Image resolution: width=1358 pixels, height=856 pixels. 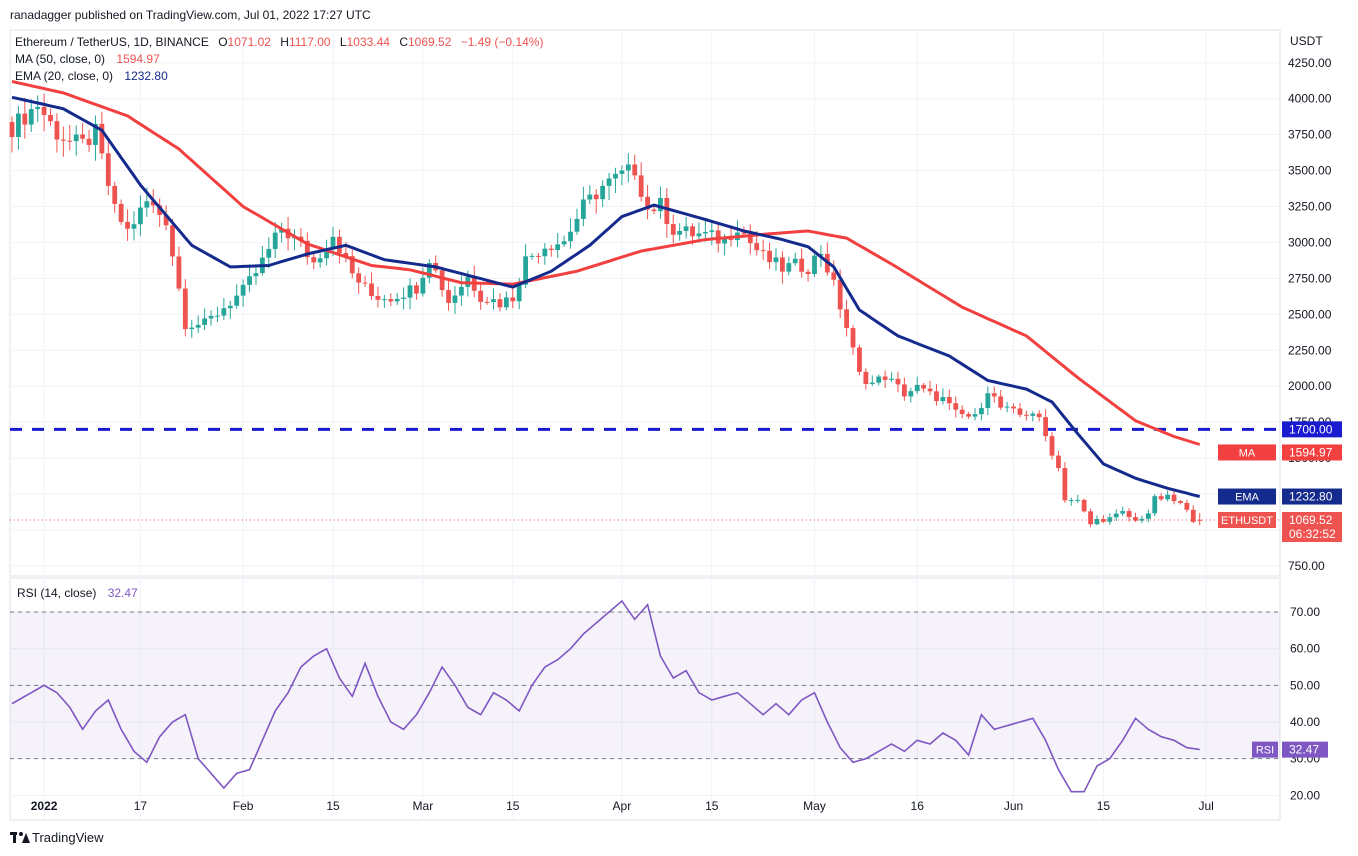 What do you see at coordinates (91, 76) in the screenshot?
I see `legend-ema: EMA (20, close, 0) 1232.80` at bounding box center [91, 76].